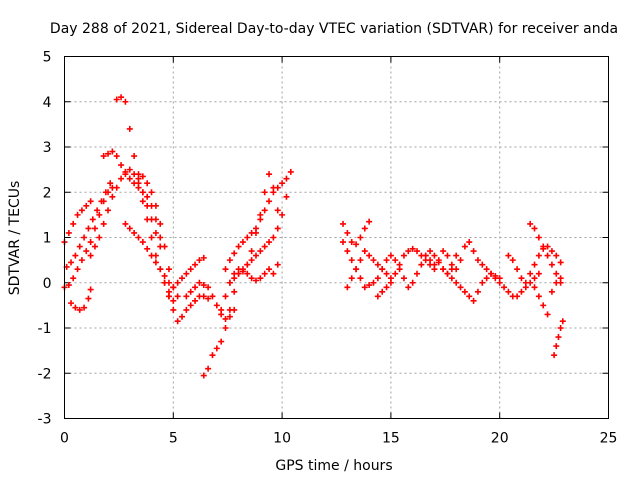 The height and width of the screenshot is (484, 640). Describe the element at coordinates (64, 439) in the screenshot. I see `x-tick-label: 0` at that location.